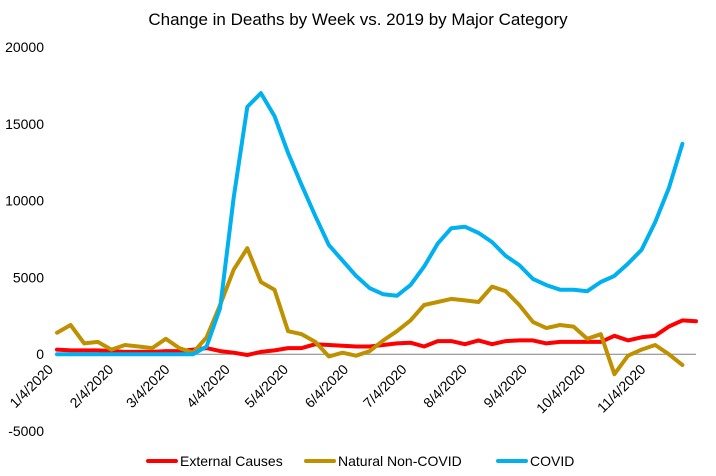  What do you see at coordinates (552, 461) in the screenshot?
I see `legend-label-covid: COVID` at bounding box center [552, 461].